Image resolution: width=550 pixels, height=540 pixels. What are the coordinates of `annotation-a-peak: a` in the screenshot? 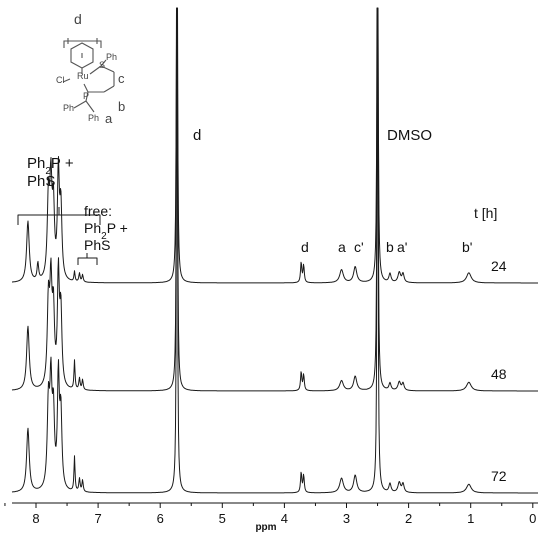 It's located at (342, 247).